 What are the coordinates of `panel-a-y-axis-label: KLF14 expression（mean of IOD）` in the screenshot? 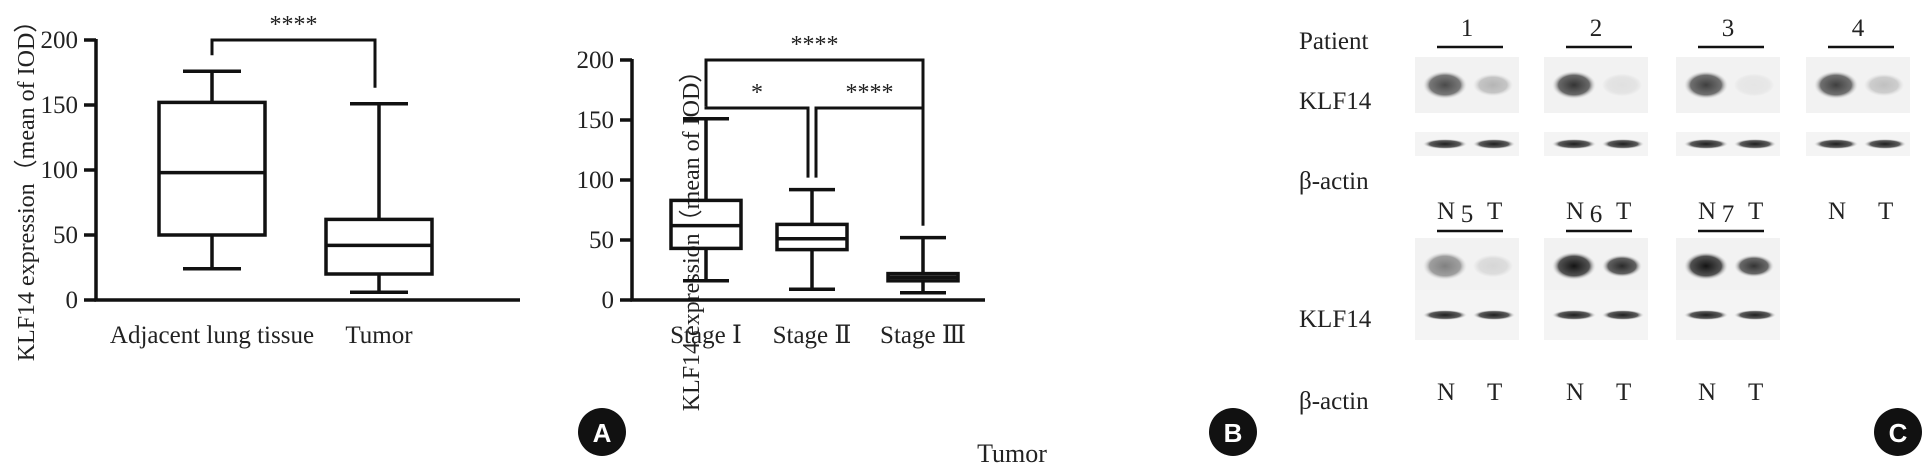 It's located at (27, 185).